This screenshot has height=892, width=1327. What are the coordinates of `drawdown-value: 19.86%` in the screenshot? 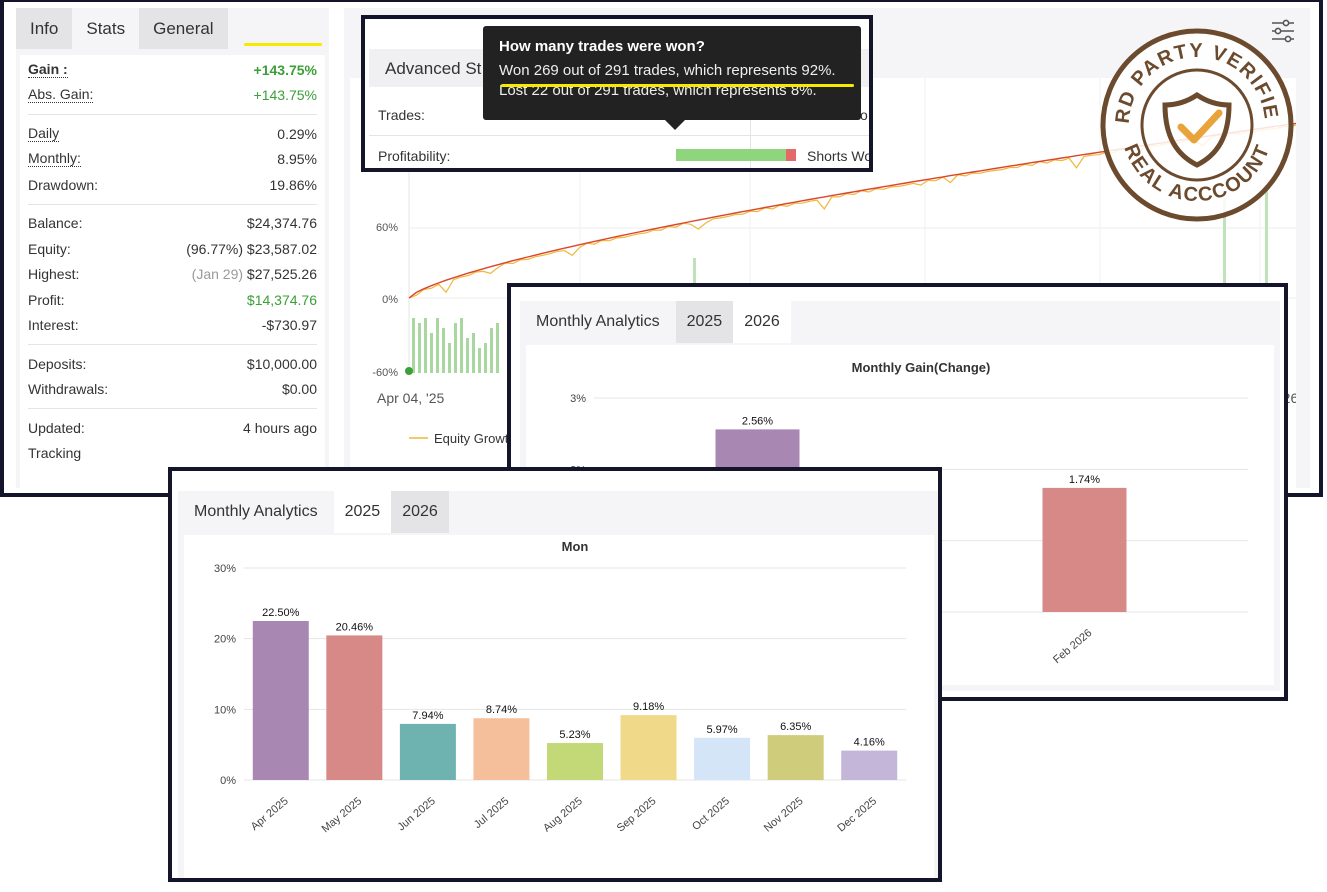 It's located at (293, 184).